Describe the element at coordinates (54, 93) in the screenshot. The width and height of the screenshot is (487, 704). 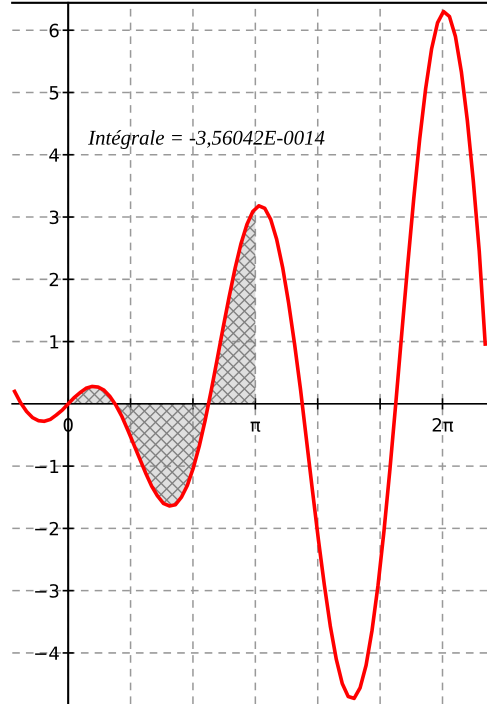
I see `y-tick-label: 5` at that location.